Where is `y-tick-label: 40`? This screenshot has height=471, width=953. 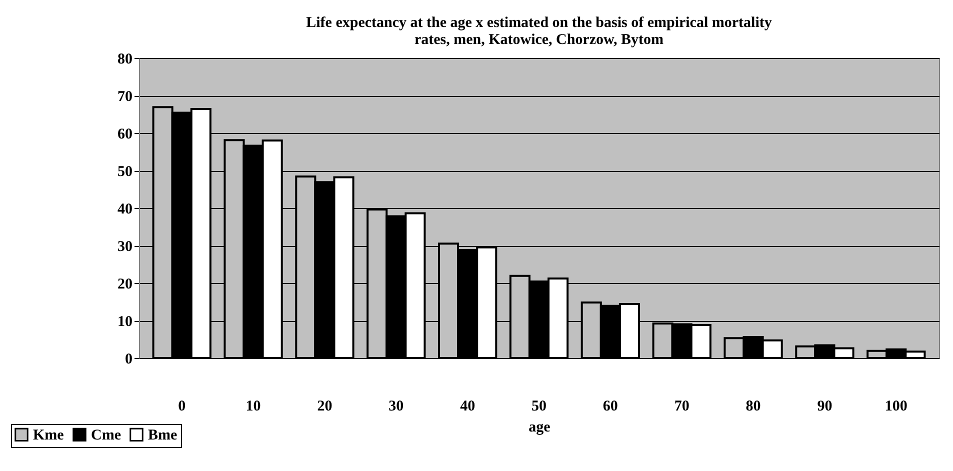
y-tick-label: 40 is located at coordinates (125, 210).